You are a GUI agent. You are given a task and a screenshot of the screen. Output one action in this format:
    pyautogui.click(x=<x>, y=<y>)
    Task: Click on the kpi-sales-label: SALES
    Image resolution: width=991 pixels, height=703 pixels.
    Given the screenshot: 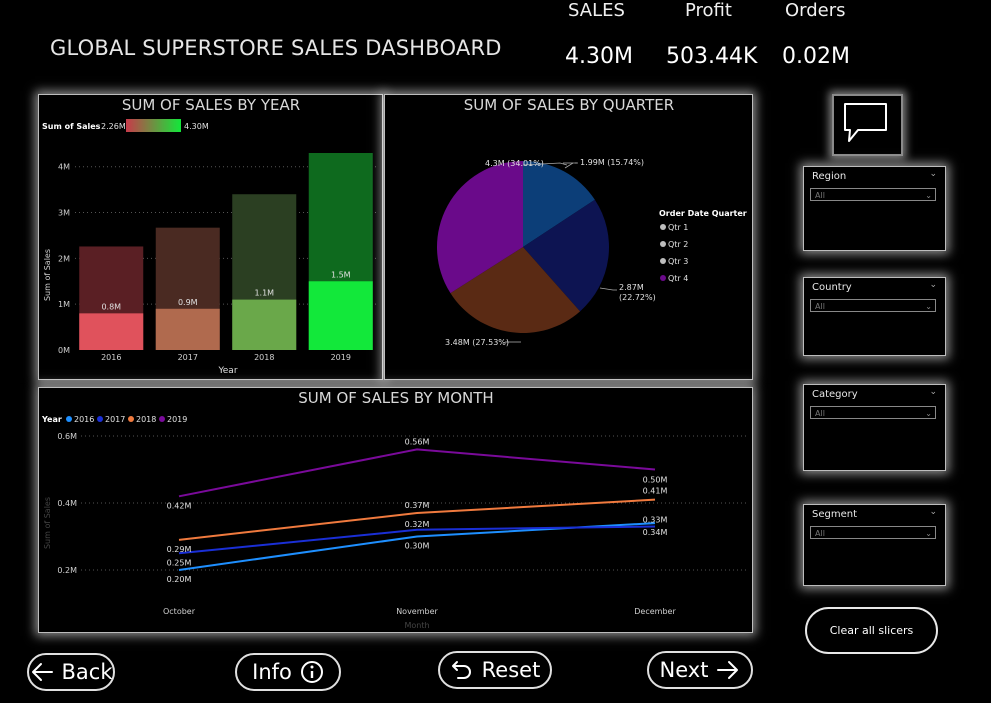 What is the action you would take?
    pyautogui.click(x=596, y=10)
    